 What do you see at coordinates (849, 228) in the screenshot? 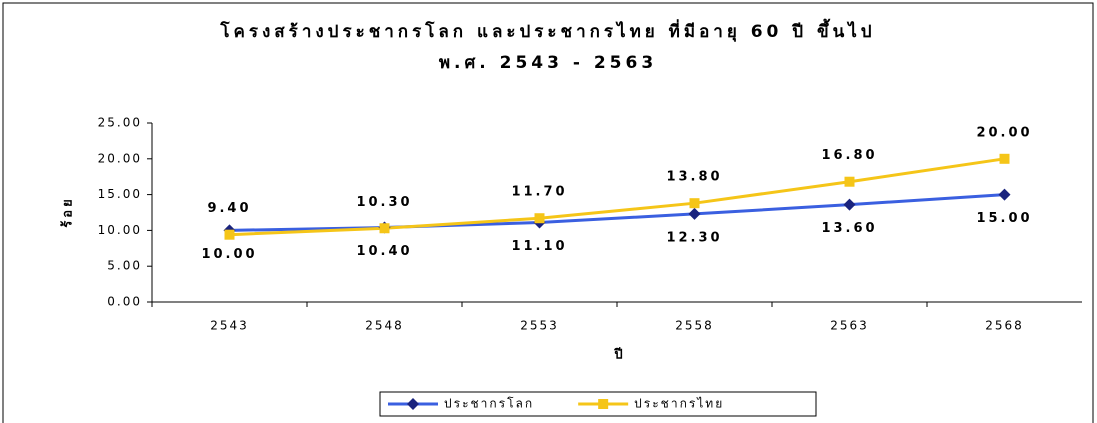
I see `data-label: 13.60` at bounding box center [849, 228].